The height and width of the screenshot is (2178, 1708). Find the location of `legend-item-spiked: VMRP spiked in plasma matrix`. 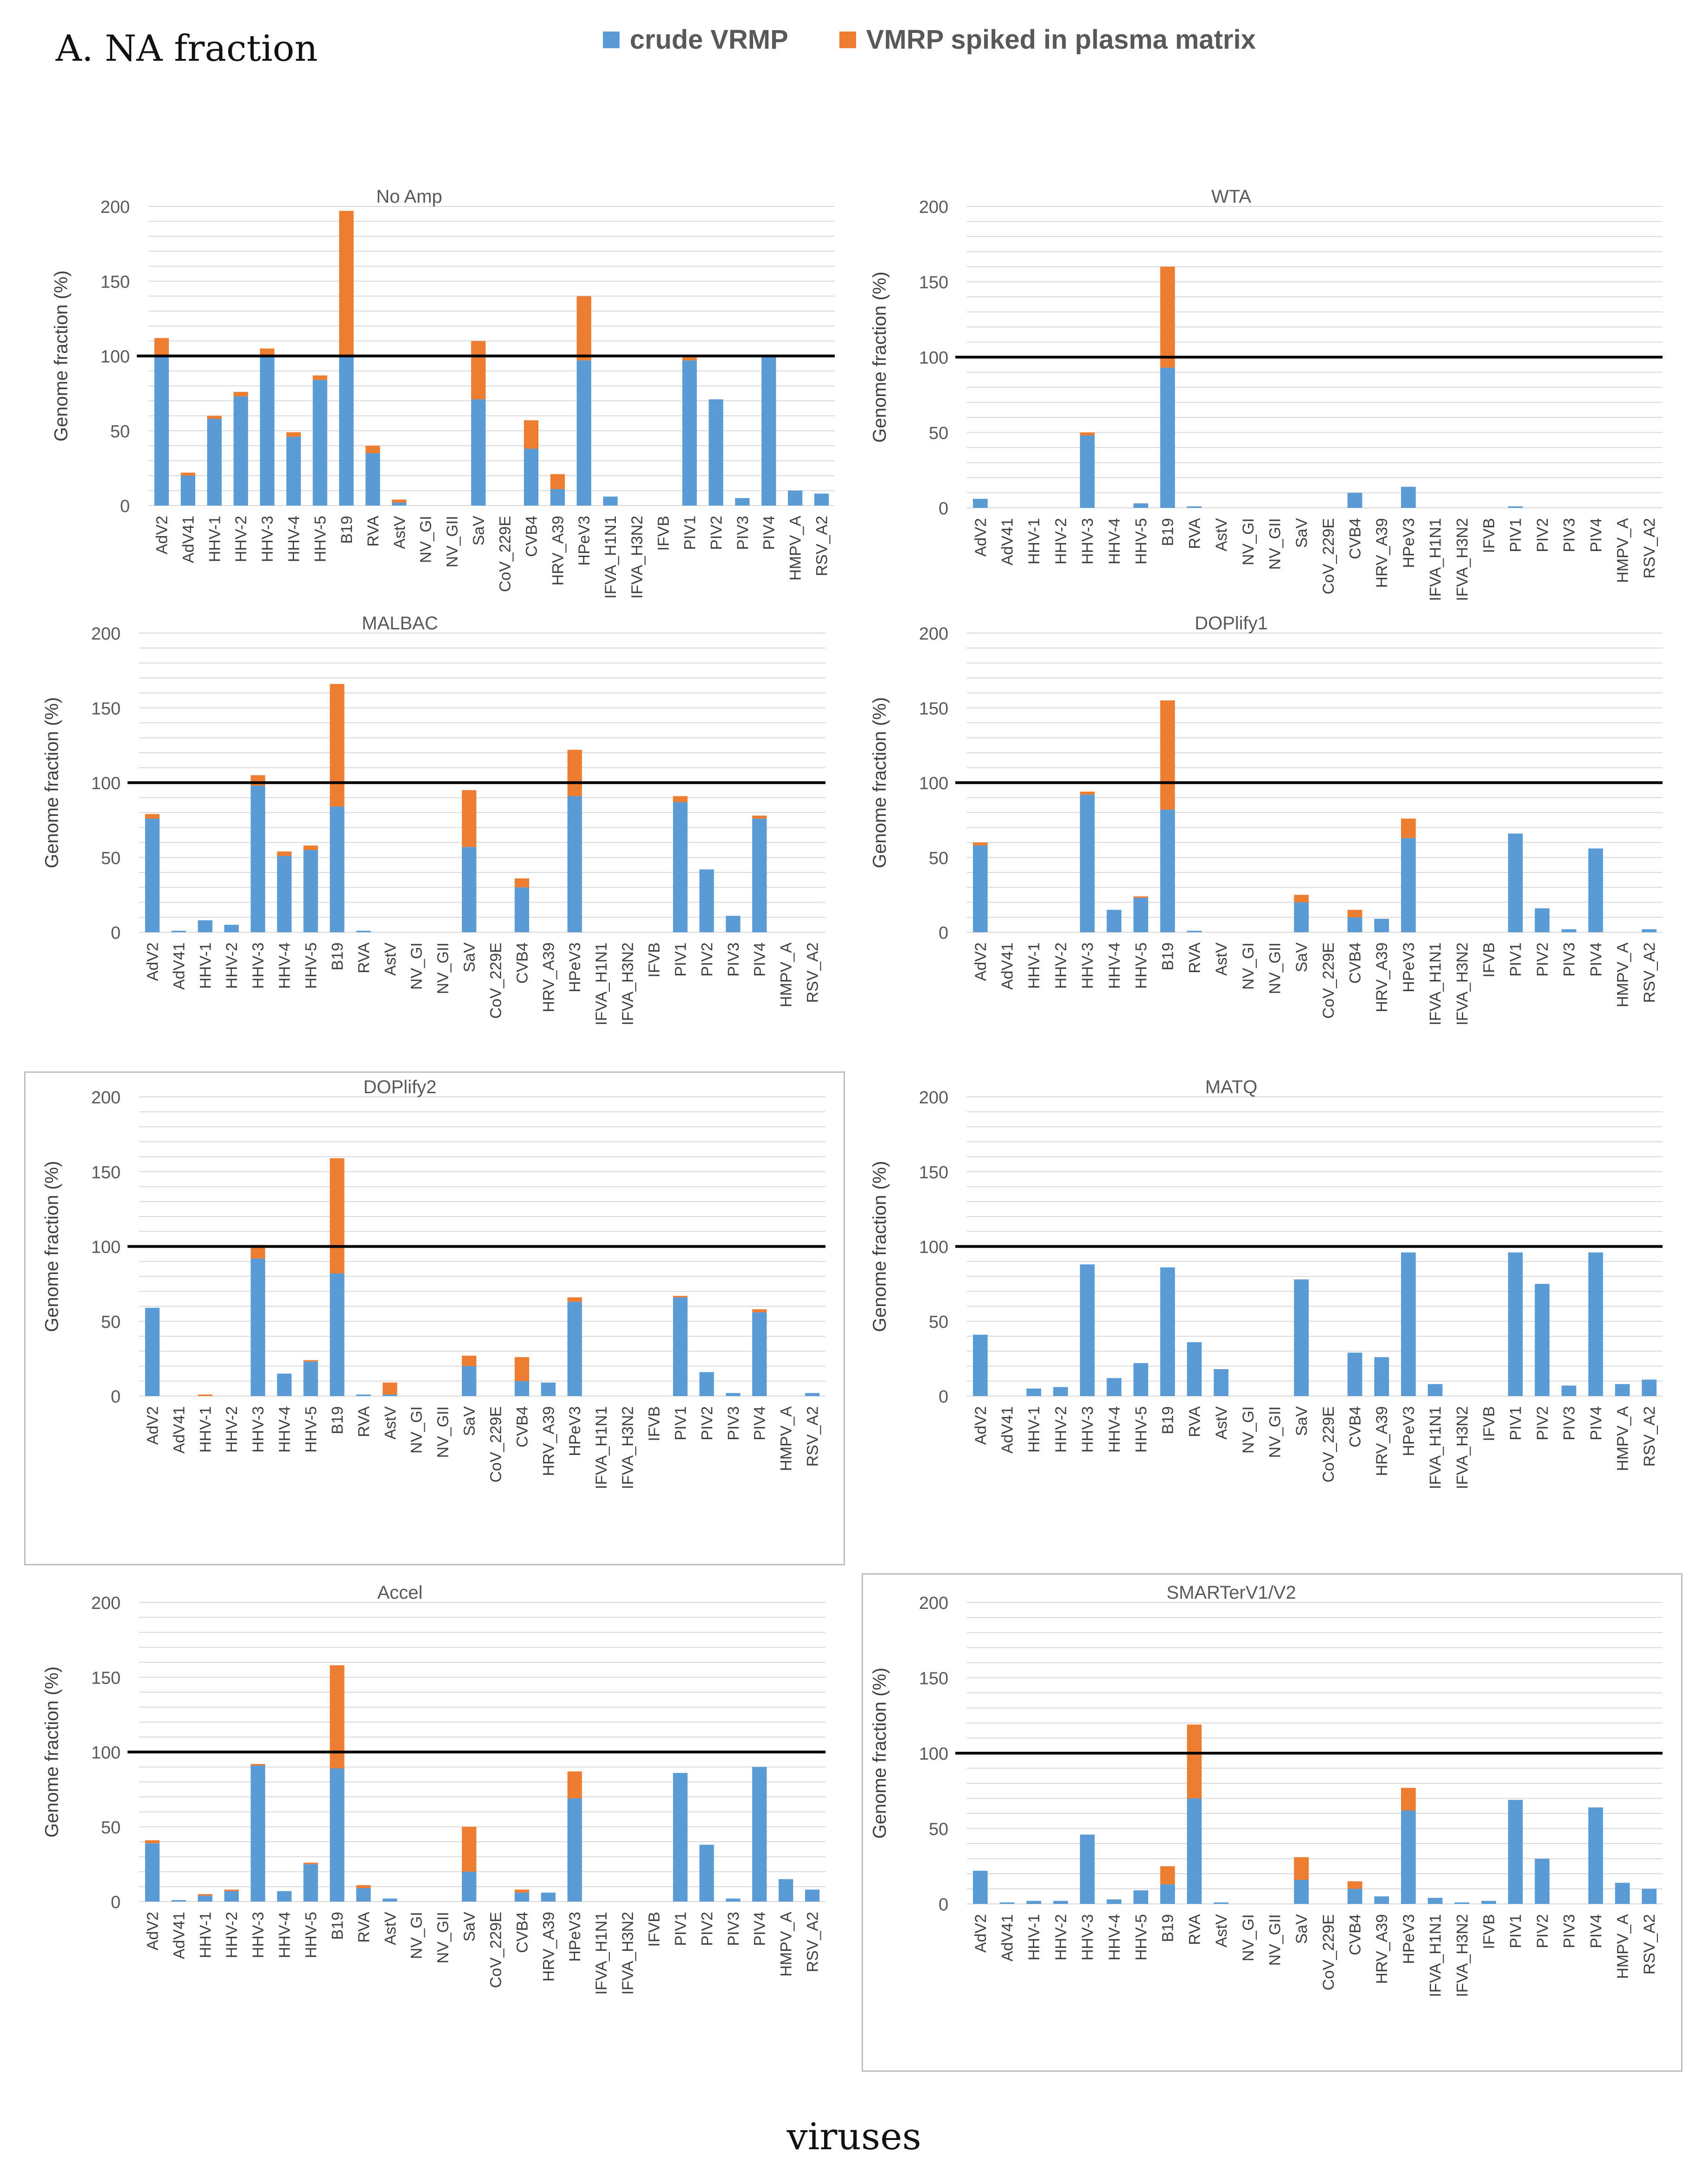

legend-item-spiked: VMRP spiked in plasma matrix is located at coordinates (1047, 39).